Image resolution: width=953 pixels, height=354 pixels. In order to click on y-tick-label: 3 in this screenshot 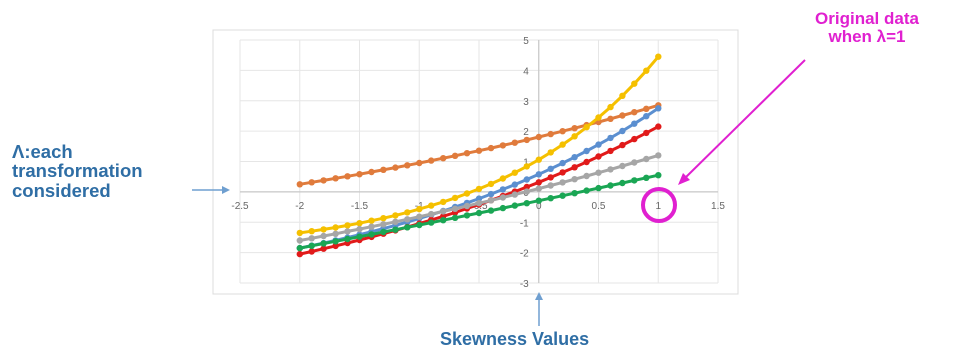, I will do `click(526, 102)`.